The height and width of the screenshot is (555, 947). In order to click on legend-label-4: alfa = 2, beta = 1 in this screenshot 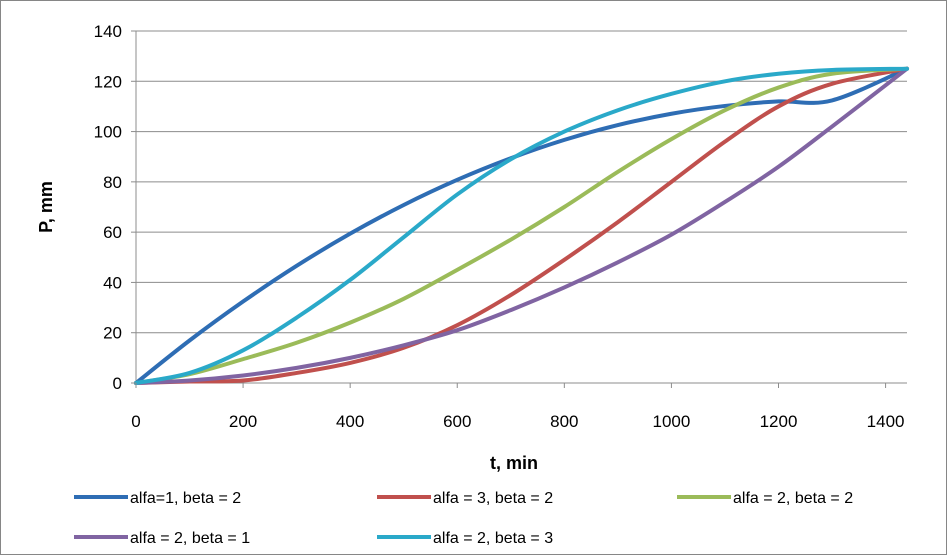, I will do `click(190, 538)`.